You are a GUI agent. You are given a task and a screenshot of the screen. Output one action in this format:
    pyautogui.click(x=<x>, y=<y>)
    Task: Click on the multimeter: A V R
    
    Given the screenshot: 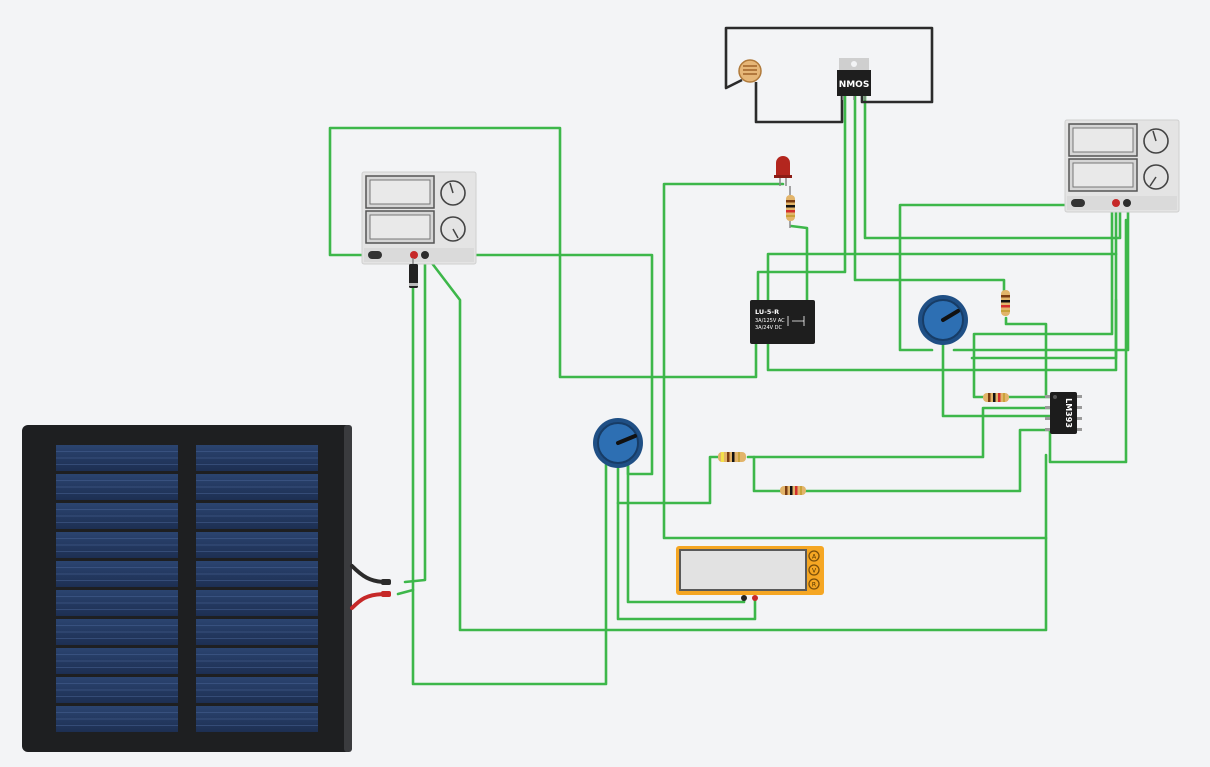 What is the action you would take?
    pyautogui.click(x=750, y=573)
    